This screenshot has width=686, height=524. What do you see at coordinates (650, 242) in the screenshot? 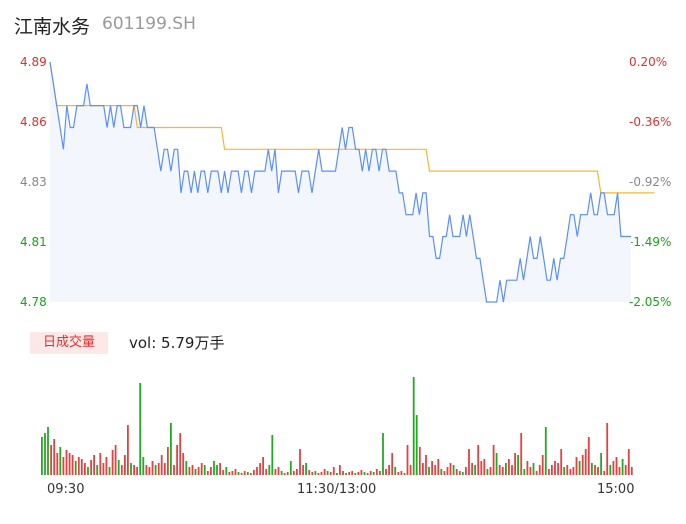
I see `pct-tick-right-3: -1.49%` at bounding box center [650, 242].